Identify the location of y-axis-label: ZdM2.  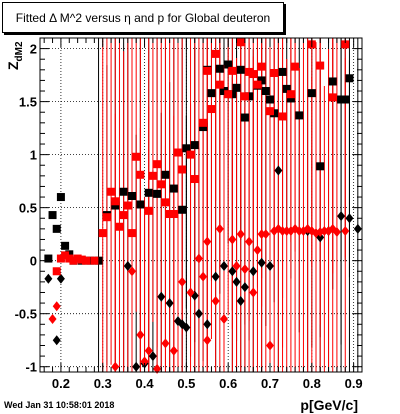
(15, 55).